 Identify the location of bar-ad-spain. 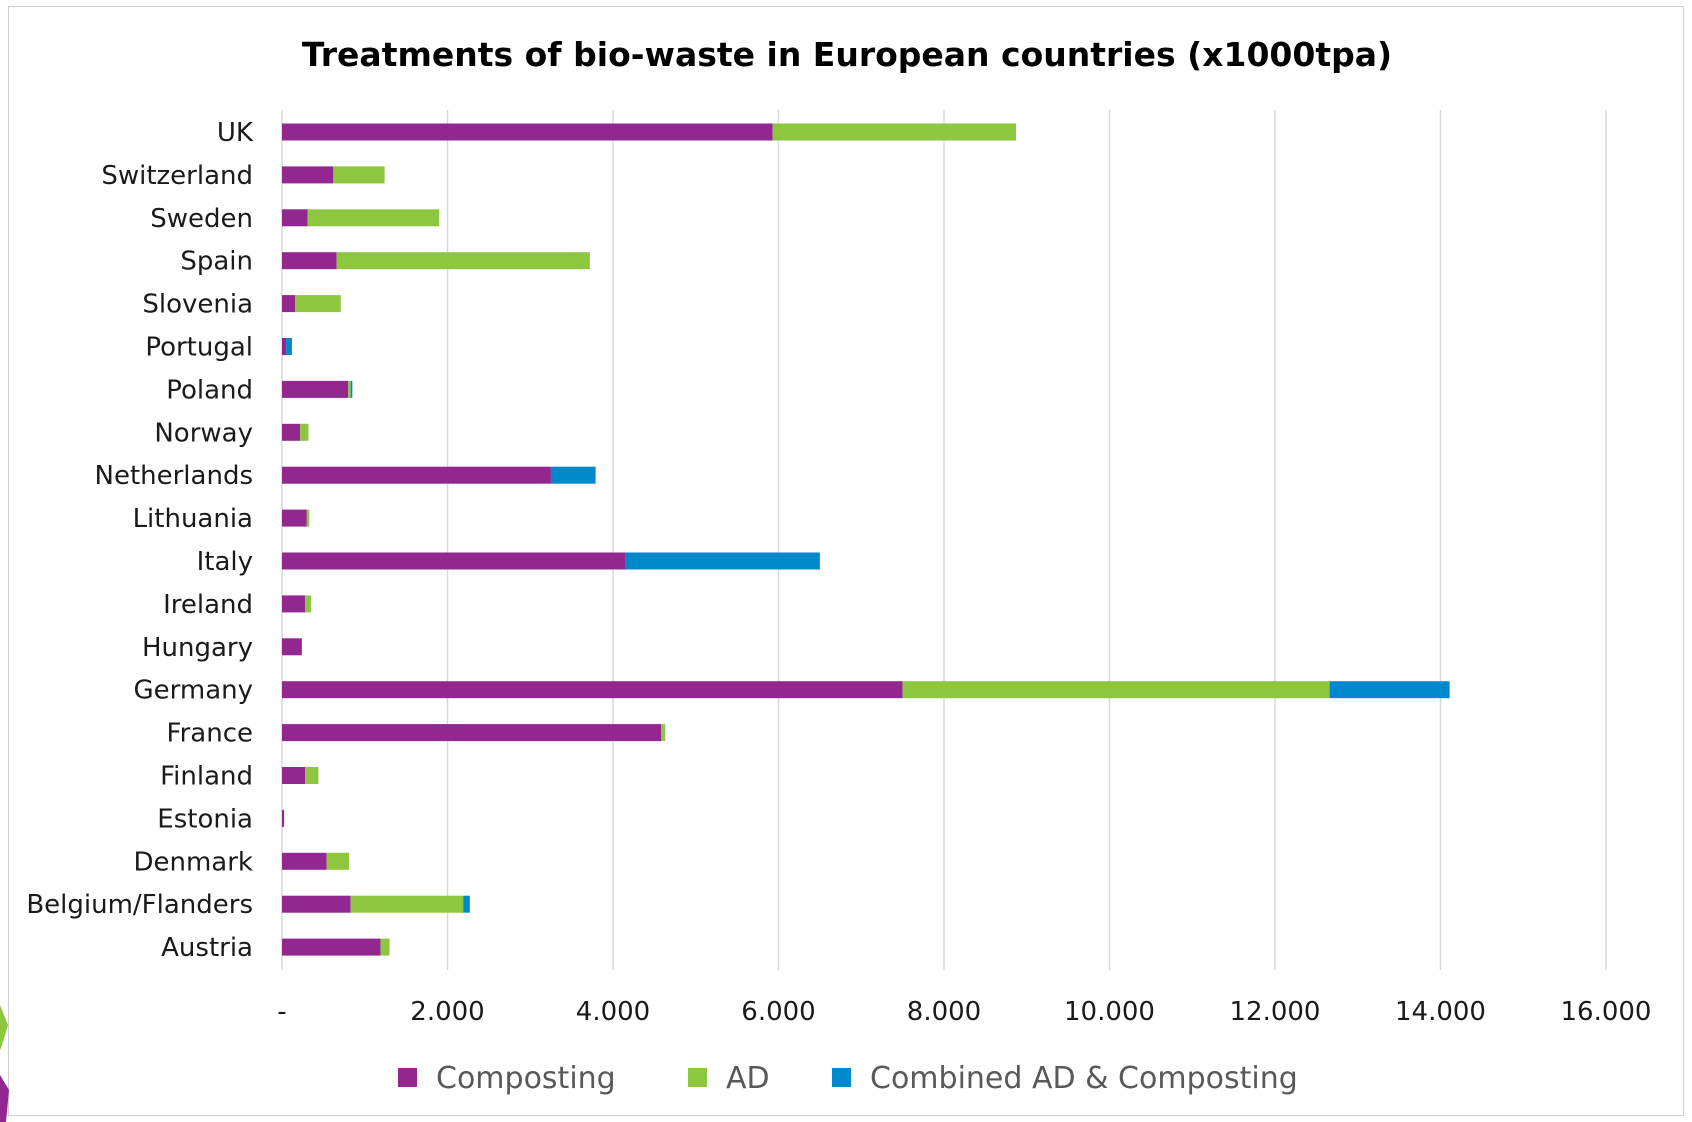
(463, 261).